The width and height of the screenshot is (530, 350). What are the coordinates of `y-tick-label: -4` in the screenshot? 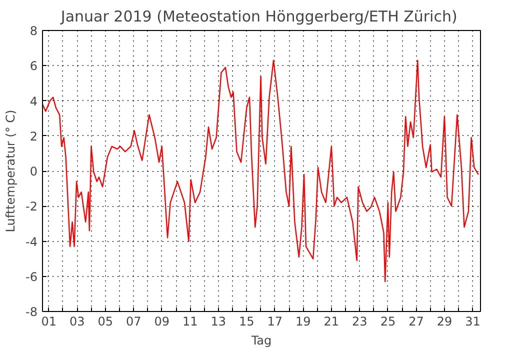 It's located at (32, 241).